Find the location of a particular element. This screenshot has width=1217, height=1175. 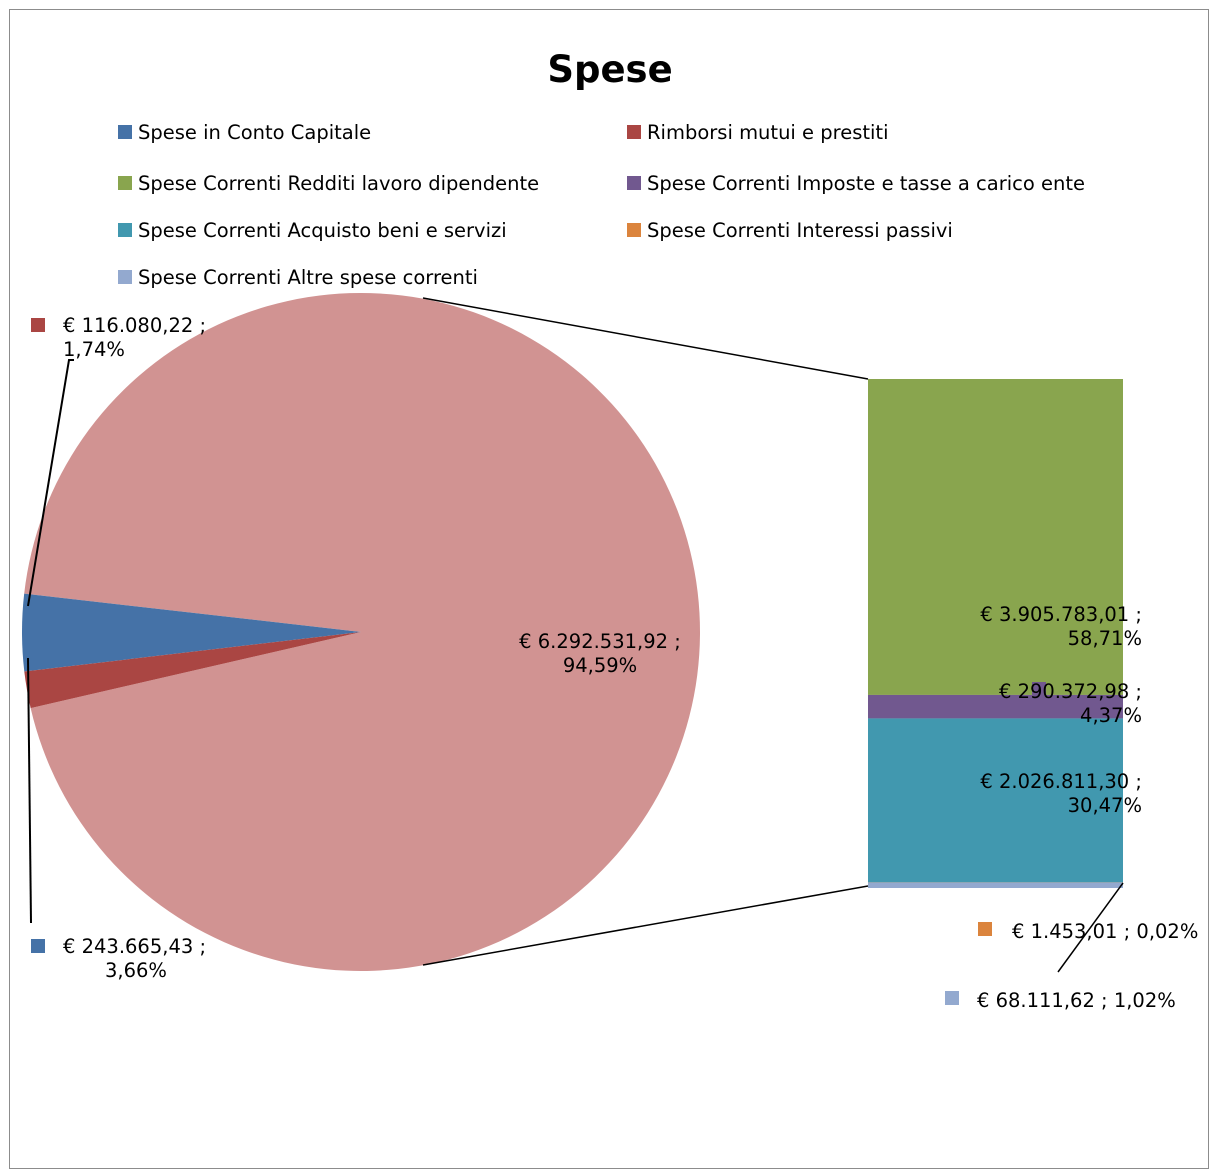

data-label-marker-interessi is located at coordinates (985, 929).